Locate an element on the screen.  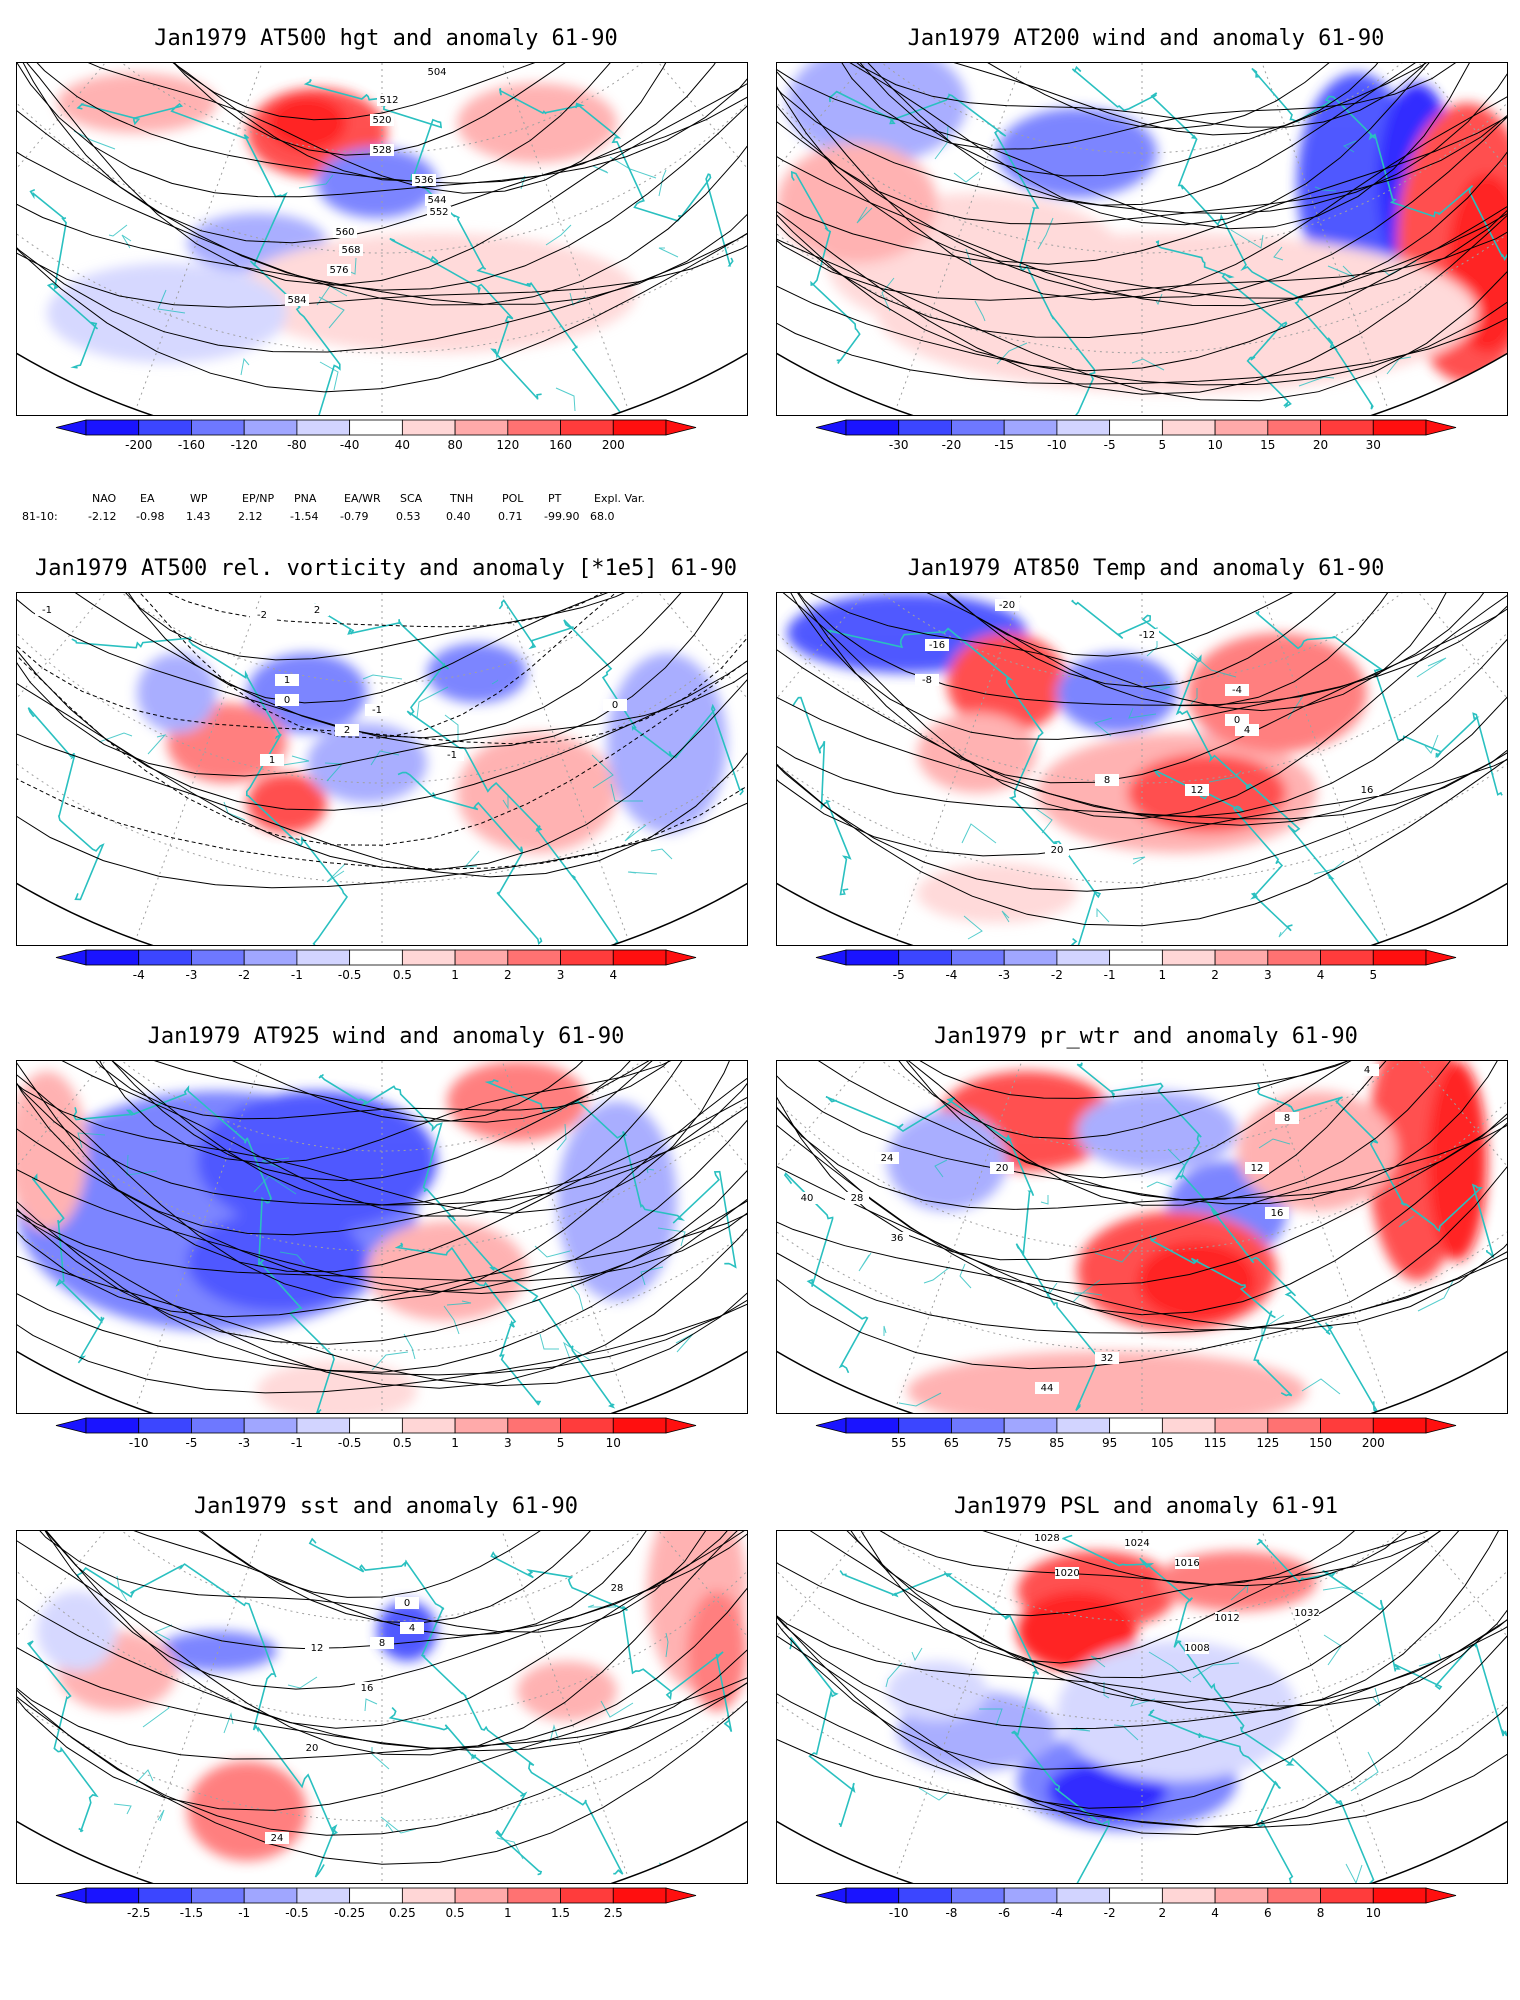
contour-label: 1012 is located at coordinates (1226, 1618).